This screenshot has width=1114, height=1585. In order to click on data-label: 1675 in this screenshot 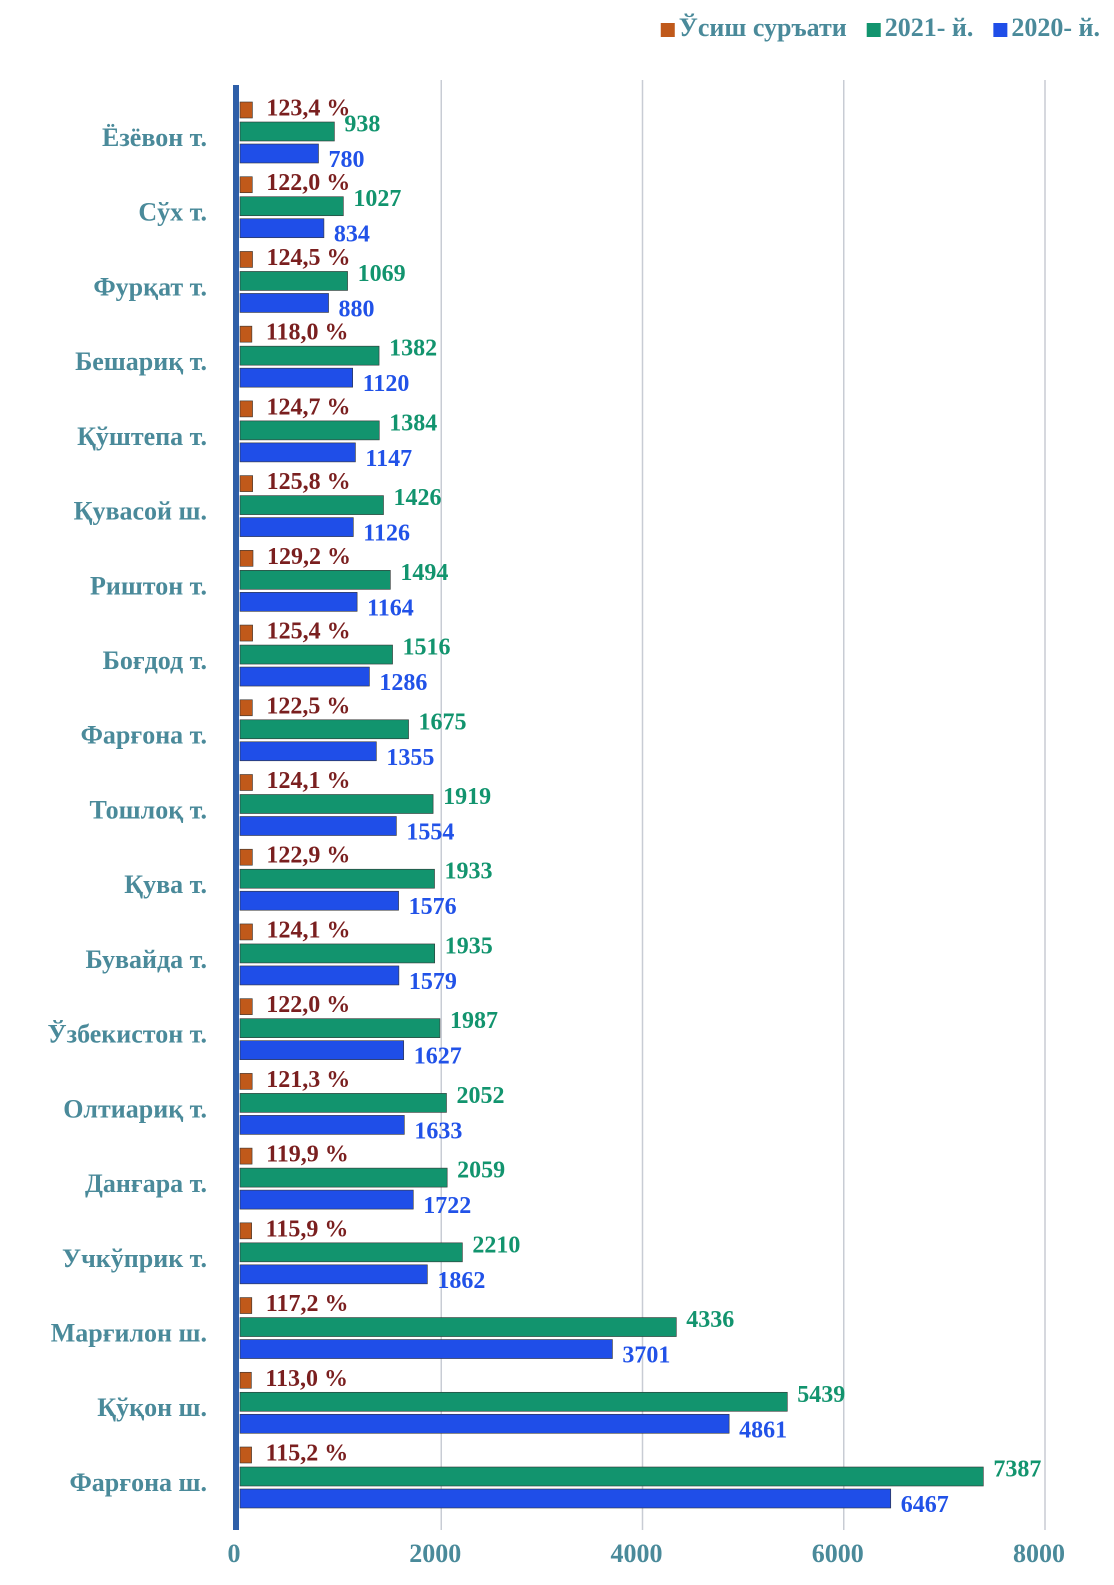, I will do `click(443, 722)`.